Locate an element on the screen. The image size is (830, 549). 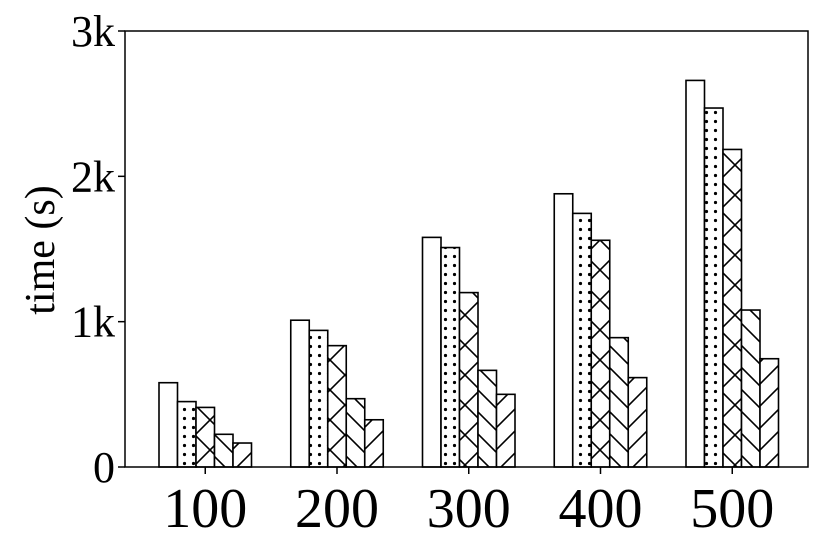
x-tick-label: 500 is located at coordinates (732, 509).